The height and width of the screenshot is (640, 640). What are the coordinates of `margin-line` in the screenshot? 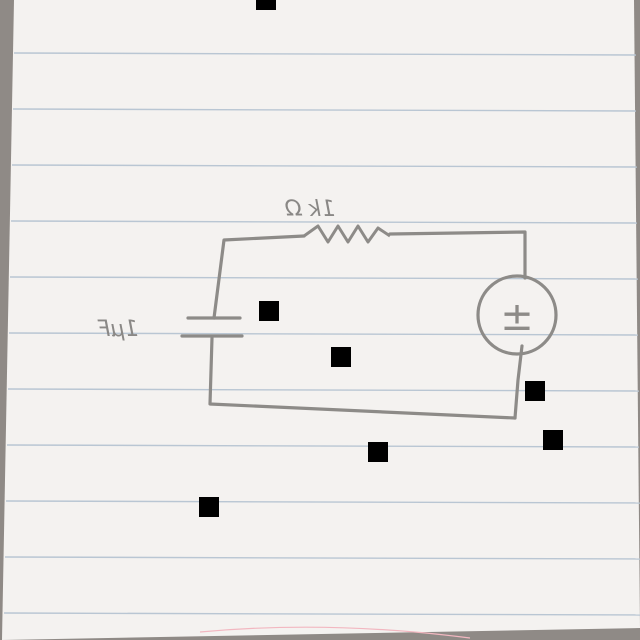 It's located at (335, 632).